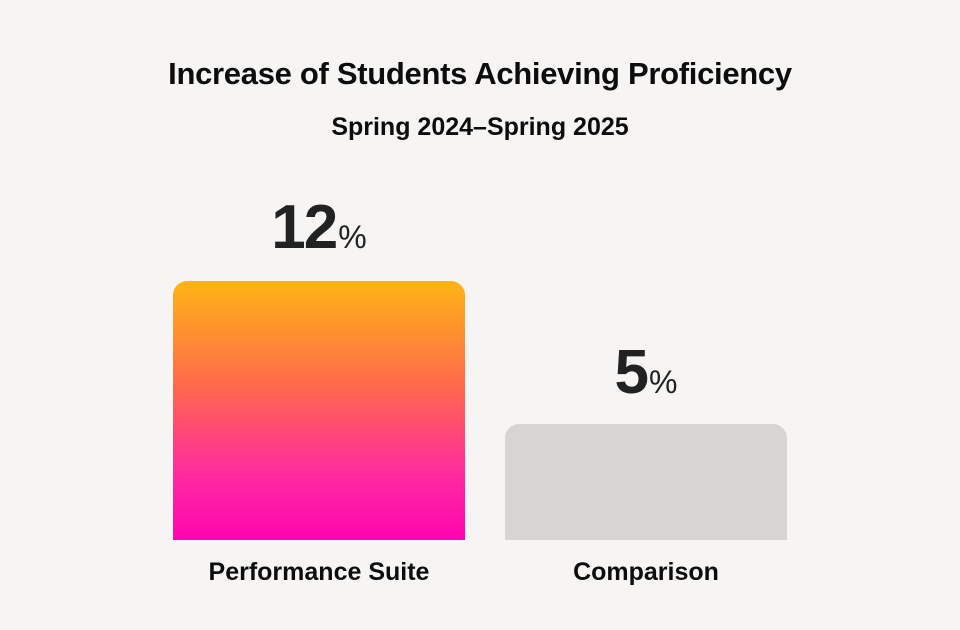 The image size is (960, 630). I want to click on value-label-comparison: 5%, so click(646, 372).